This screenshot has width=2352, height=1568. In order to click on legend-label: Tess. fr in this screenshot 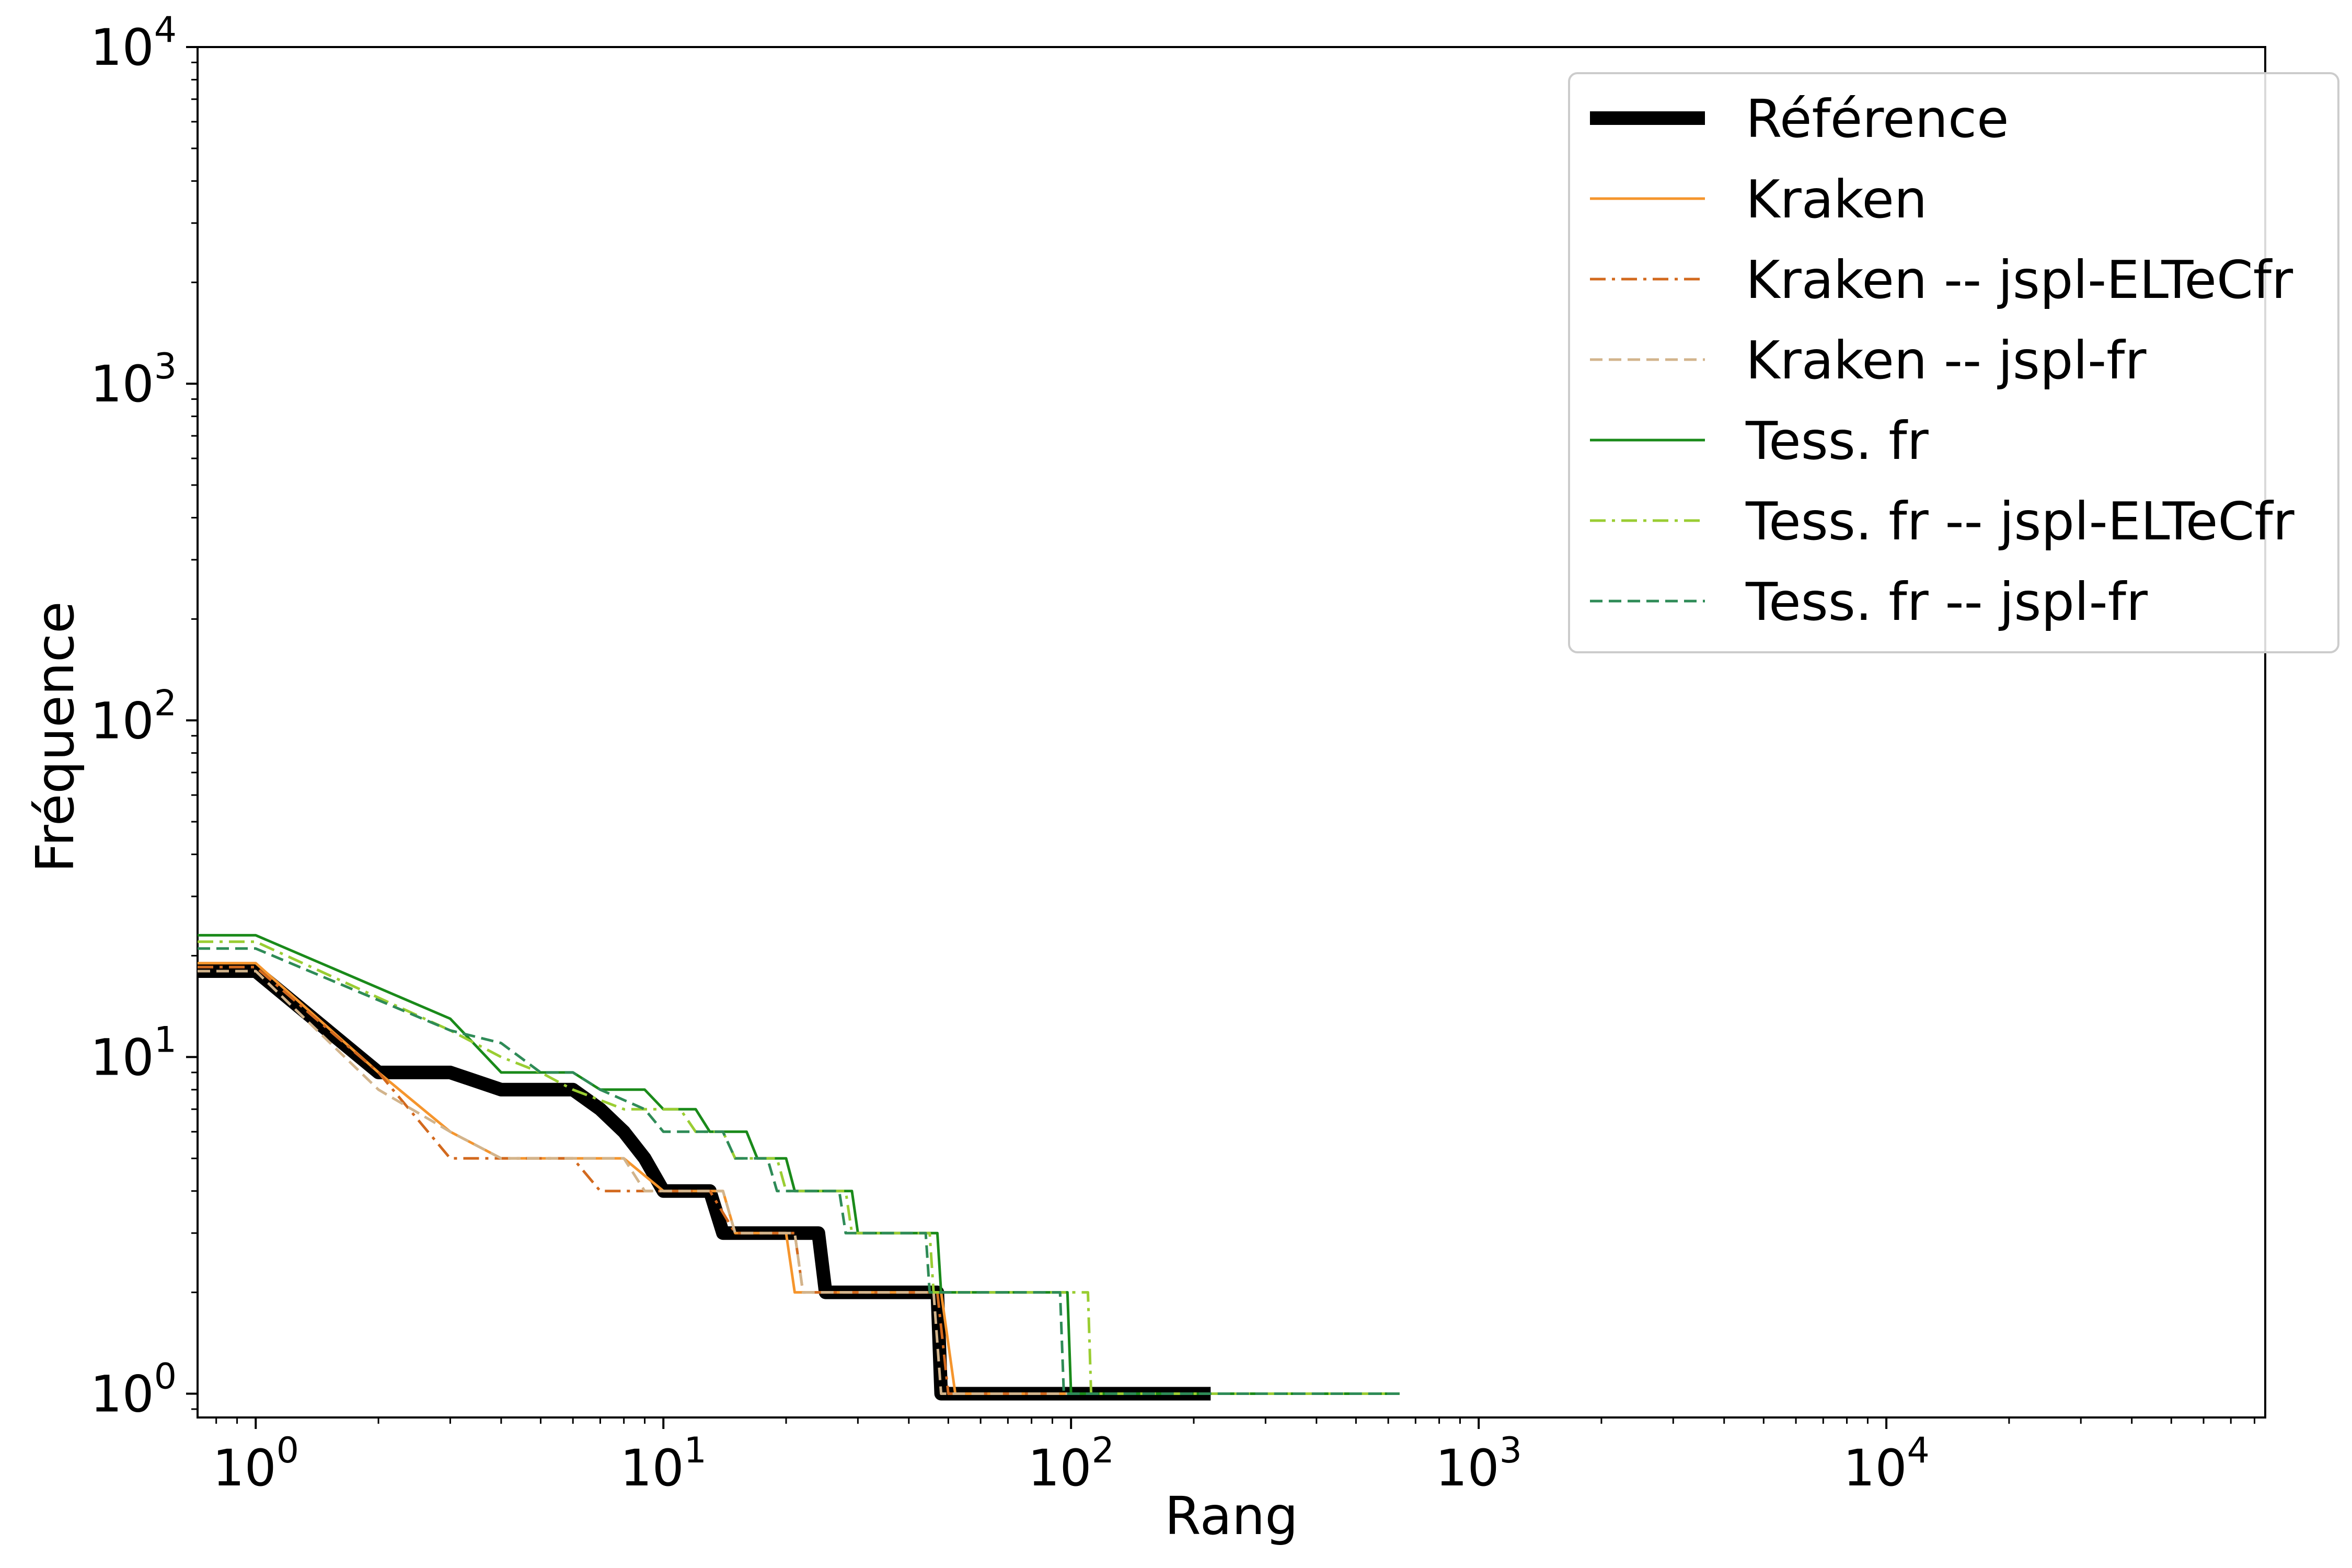, I will do `click(1837, 440)`.